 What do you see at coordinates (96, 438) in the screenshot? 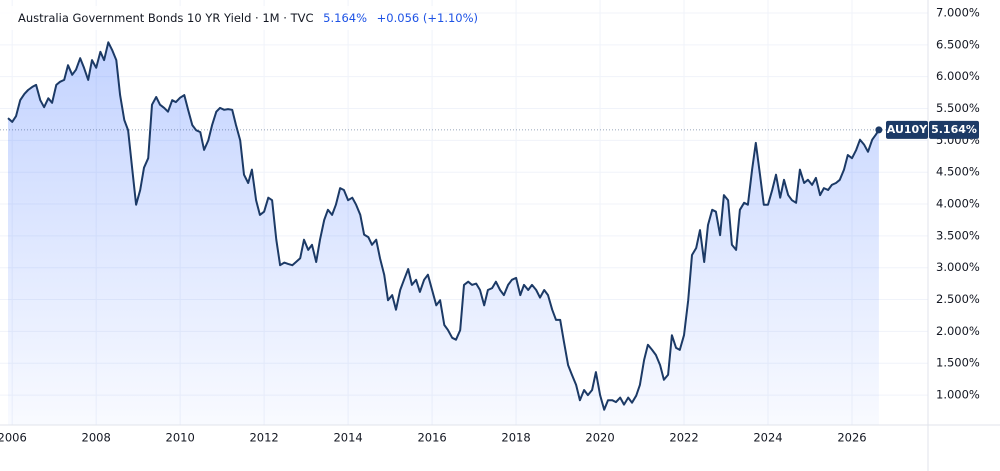
I see `x-tick-label: 2008` at bounding box center [96, 438].